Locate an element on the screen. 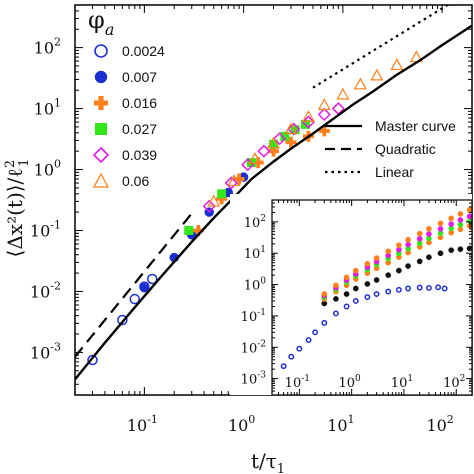 The height and width of the screenshot is (474, 474). legend-marker-0.016 is located at coordinates (101, 103).